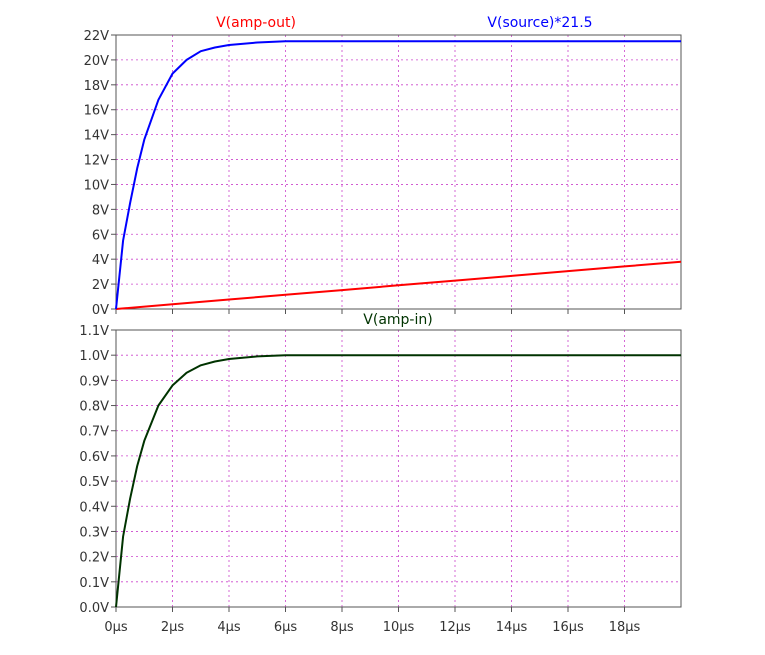 The image size is (765, 655). I want to click on x-tick-label: 12µs, so click(455, 627).